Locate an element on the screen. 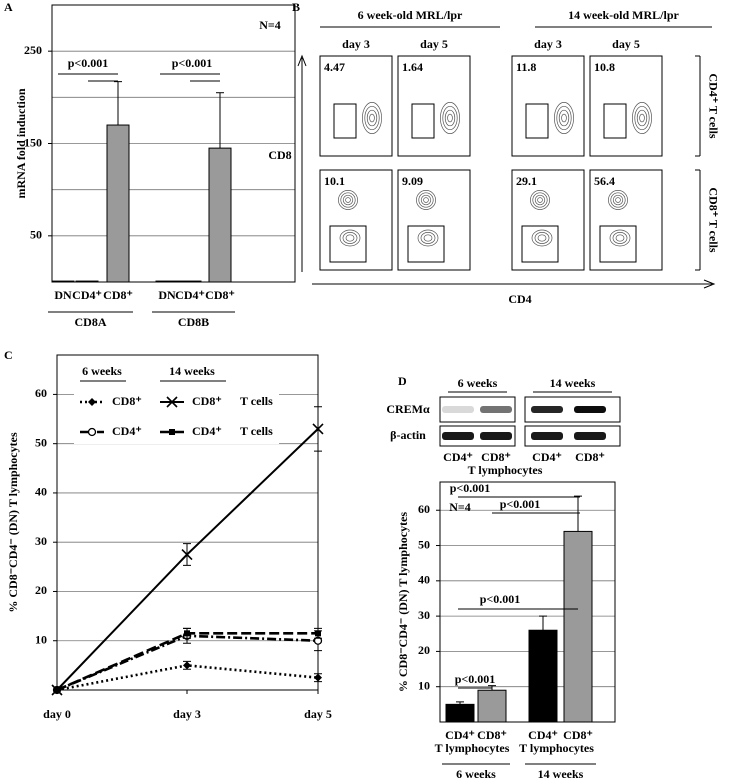  gate-percentage: 4.47 is located at coordinates (334, 67).